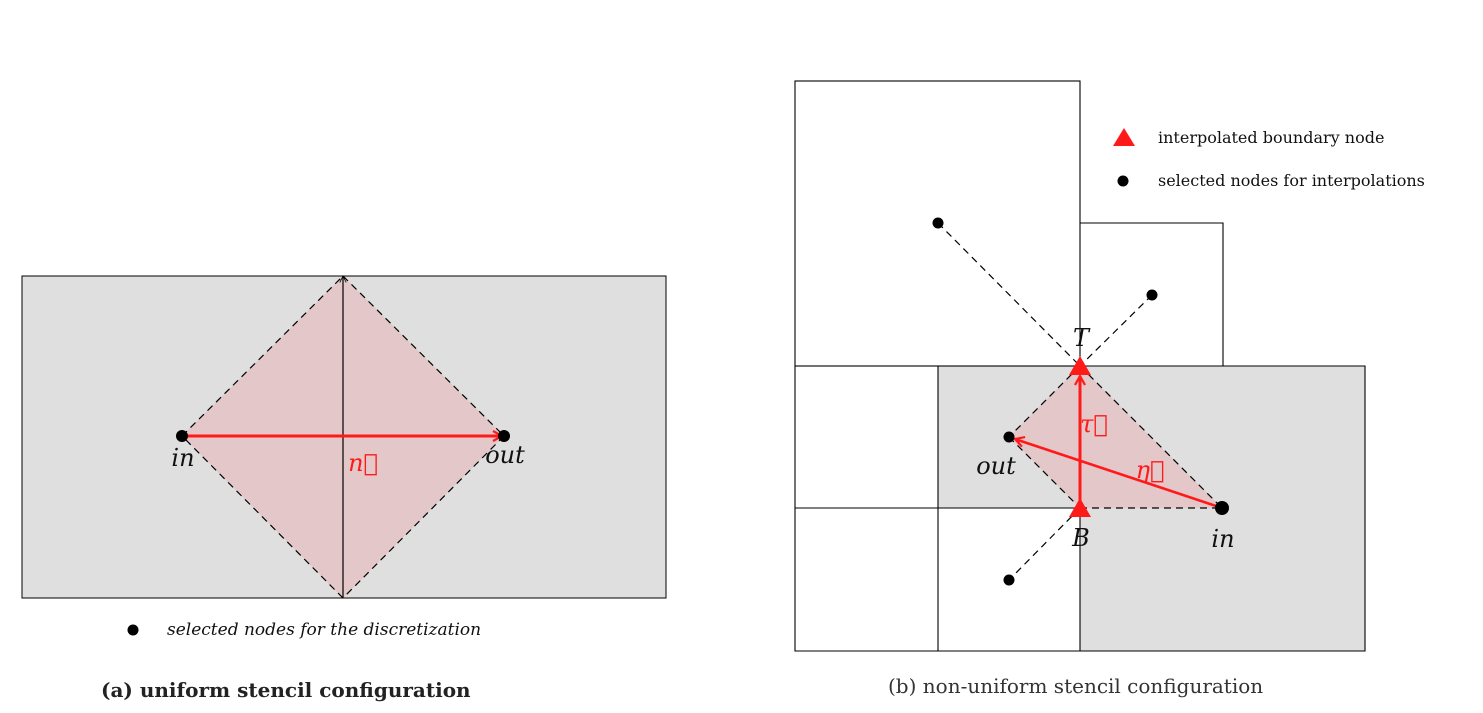 Image resolution: width=1483 pixels, height=713 pixels. Describe the element at coordinates (1080, 538) in the screenshot. I see `label-B: B` at that location.